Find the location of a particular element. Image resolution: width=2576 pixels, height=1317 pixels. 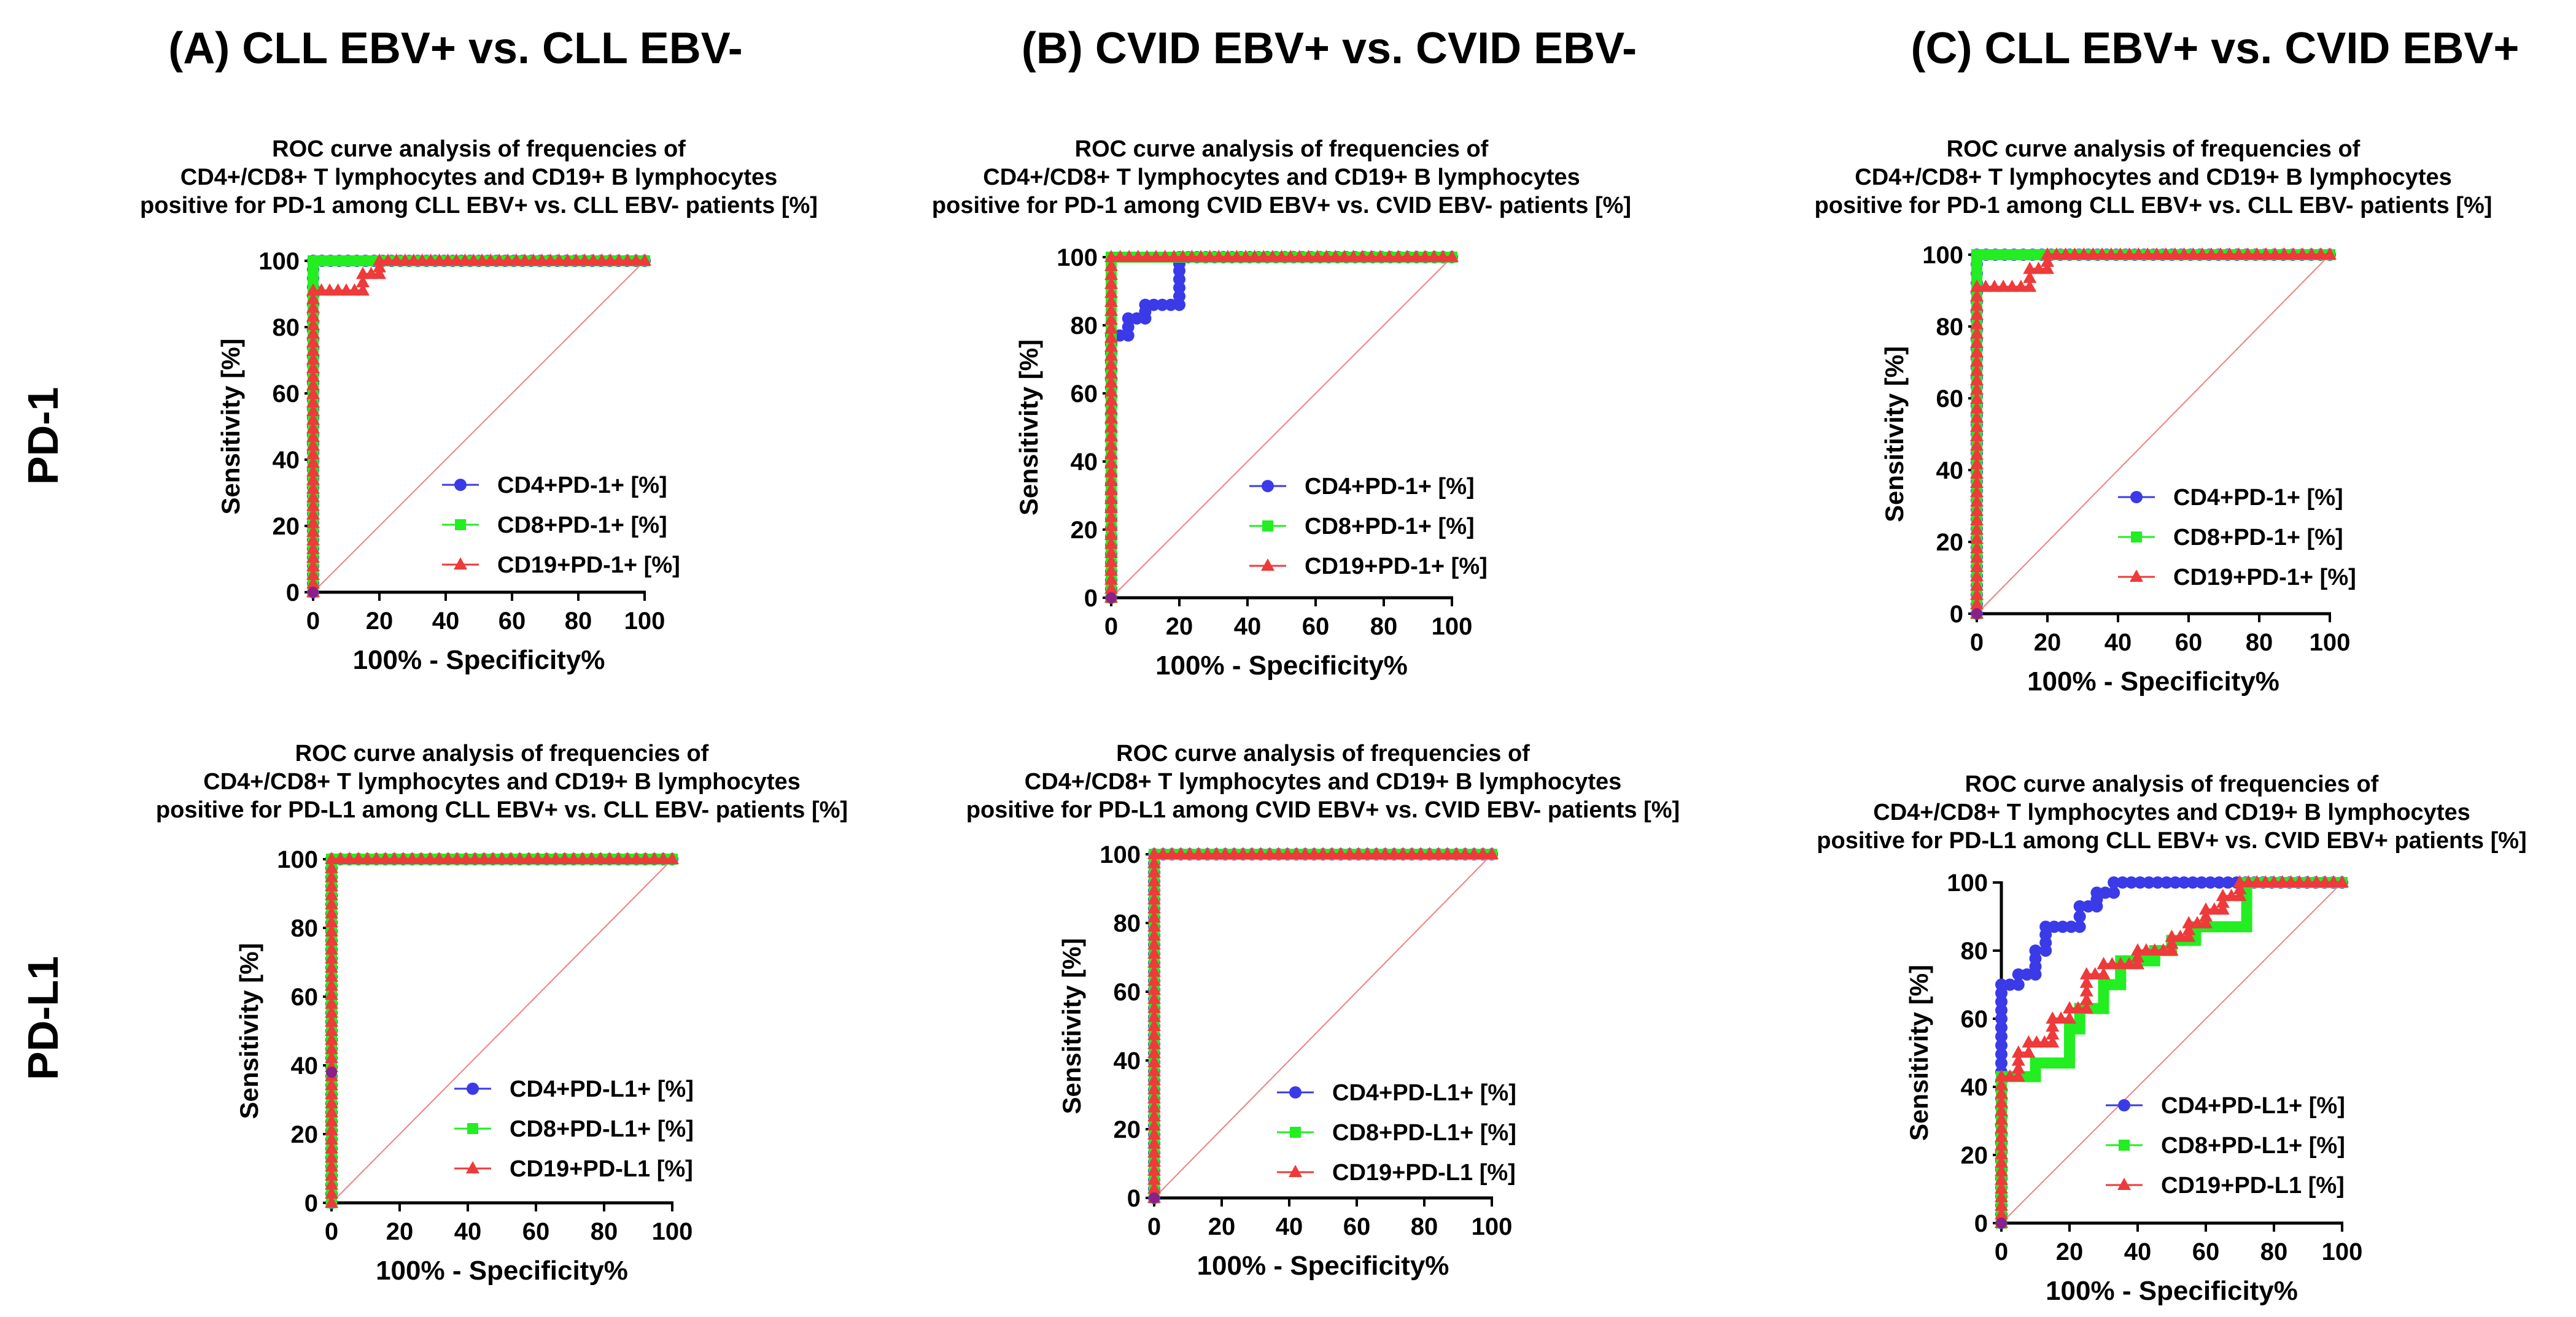

overlap-point is located at coordinates (1111, 597).